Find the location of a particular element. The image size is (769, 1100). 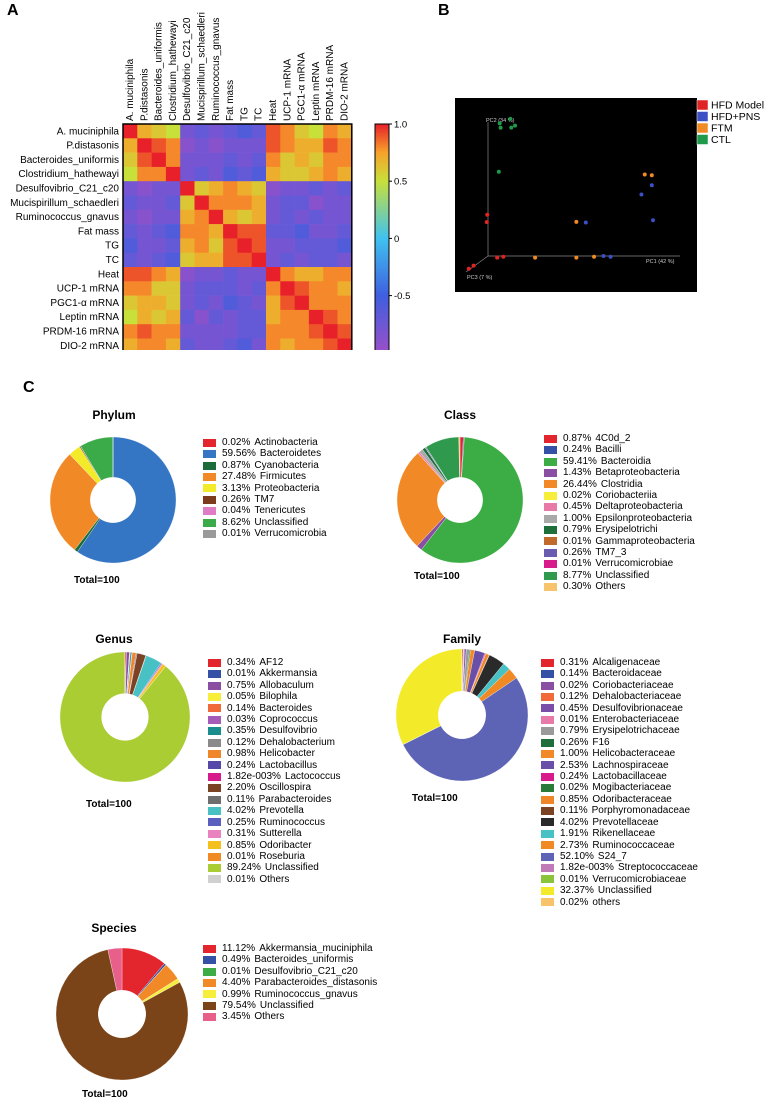

legend-item: 0.31%Sutterella is located at coordinates (274, 833).